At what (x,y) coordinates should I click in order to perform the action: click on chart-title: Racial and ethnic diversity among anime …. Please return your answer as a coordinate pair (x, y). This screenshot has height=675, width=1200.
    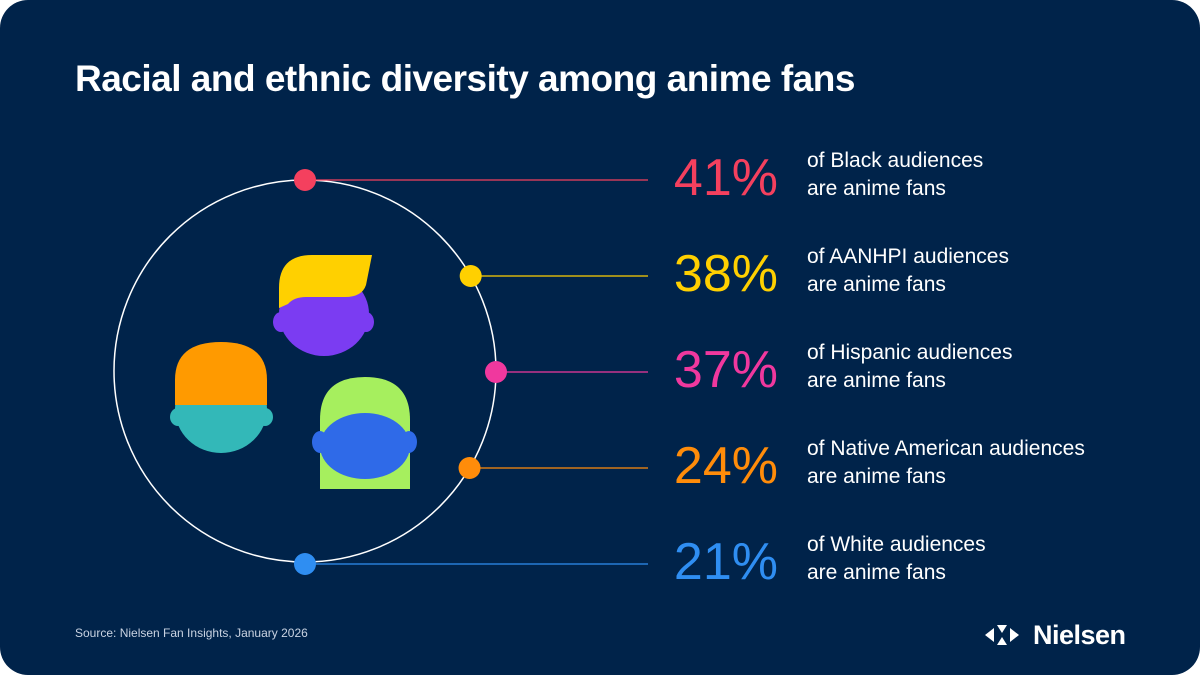
    Looking at the image, I should click on (465, 78).